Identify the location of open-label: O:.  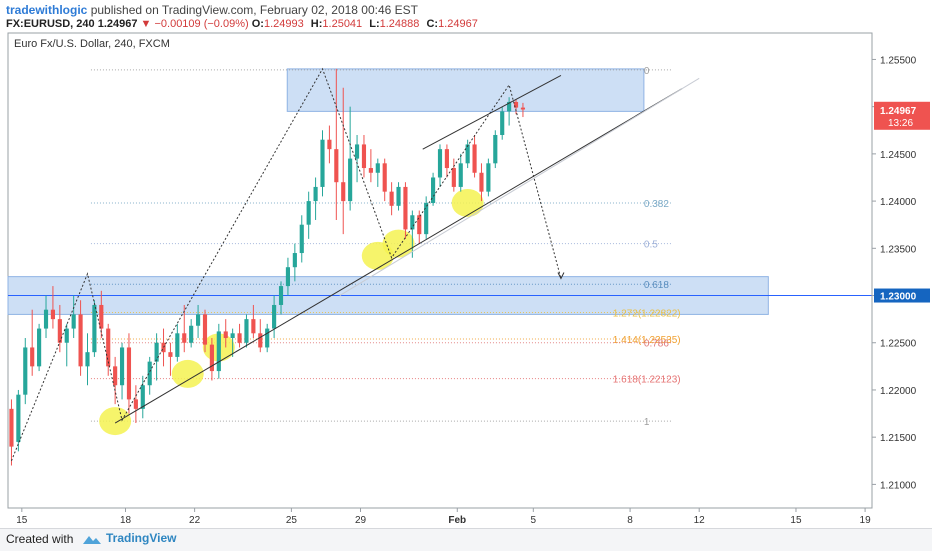
(257, 24).